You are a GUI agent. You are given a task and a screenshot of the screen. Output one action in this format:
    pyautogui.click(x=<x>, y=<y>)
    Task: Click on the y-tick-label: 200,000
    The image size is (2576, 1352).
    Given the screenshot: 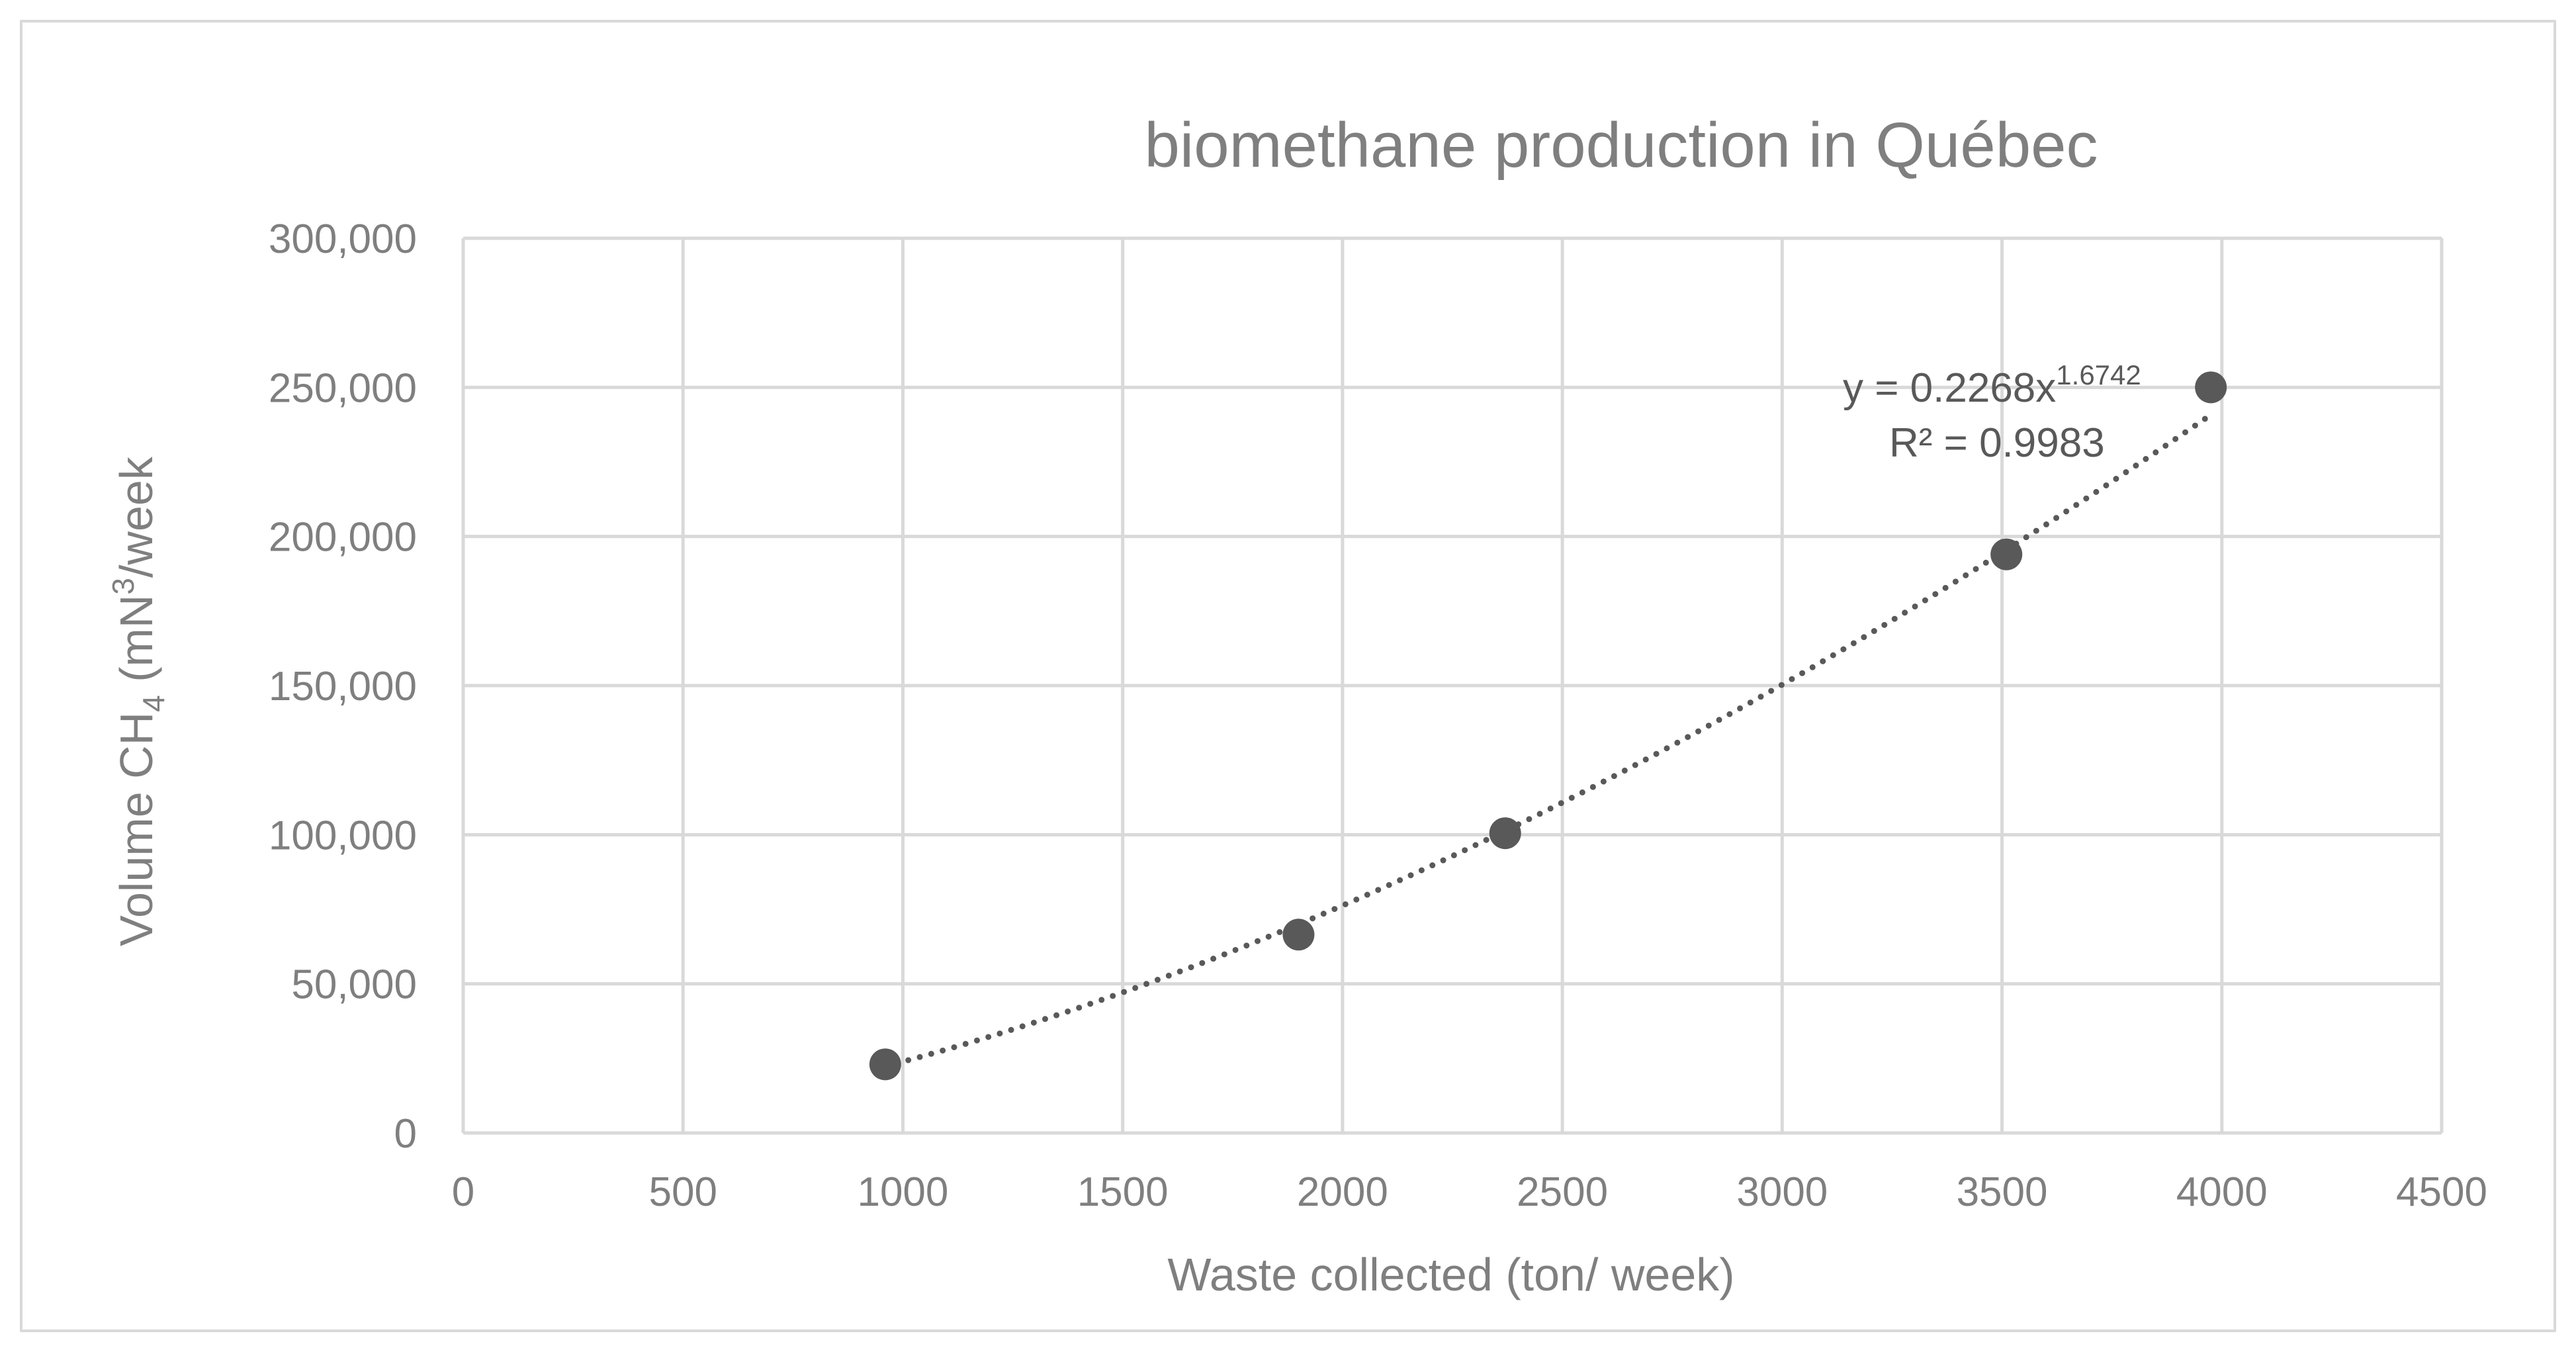 What is the action you would take?
    pyautogui.click(x=343, y=538)
    